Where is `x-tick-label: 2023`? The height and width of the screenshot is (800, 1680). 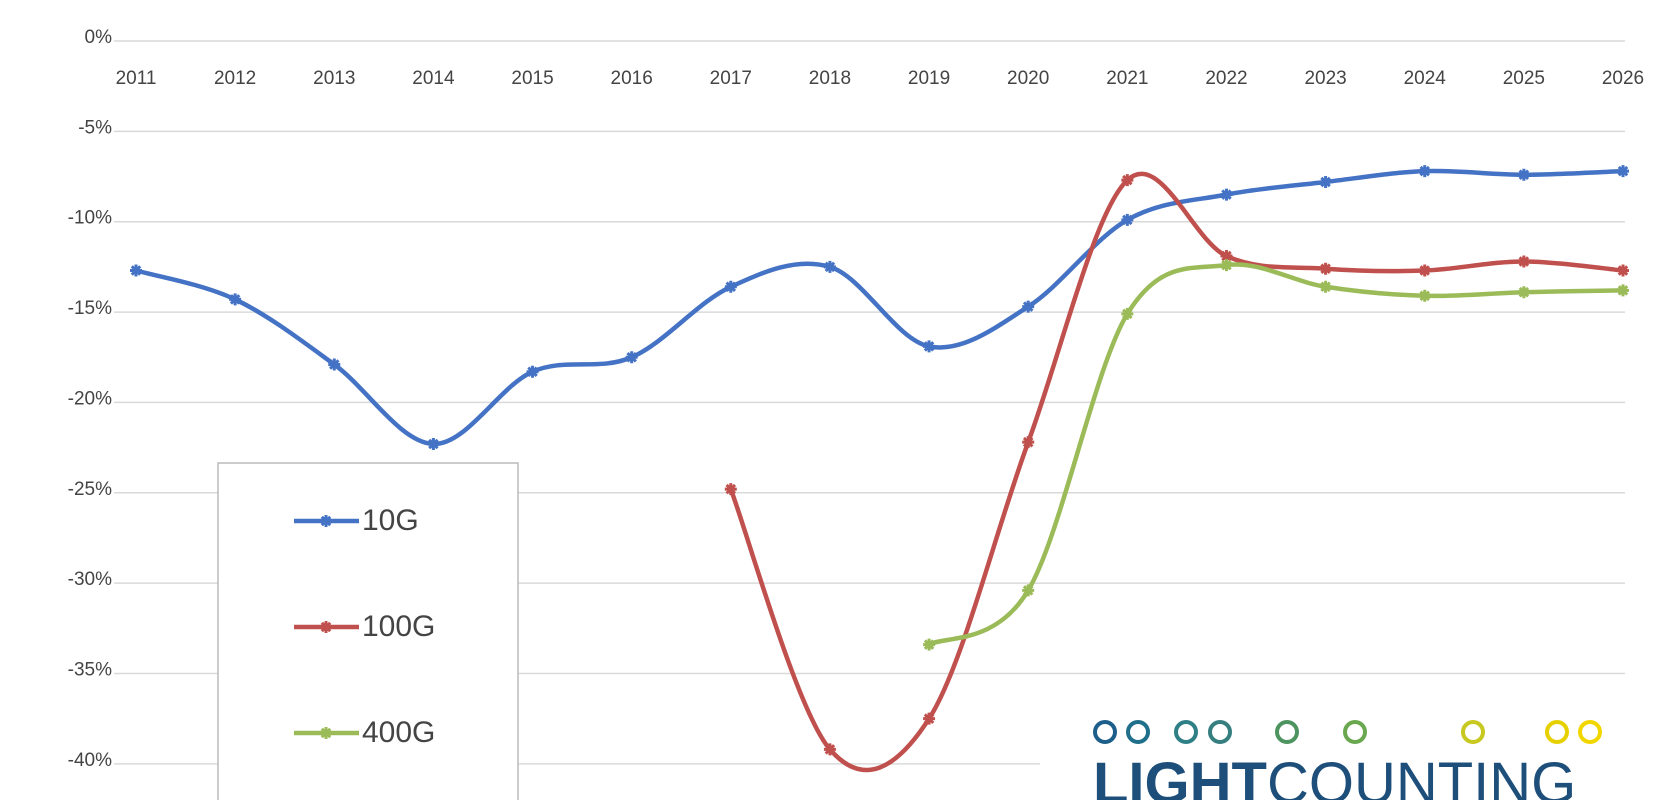
x-tick-label: 2023 is located at coordinates (1325, 78).